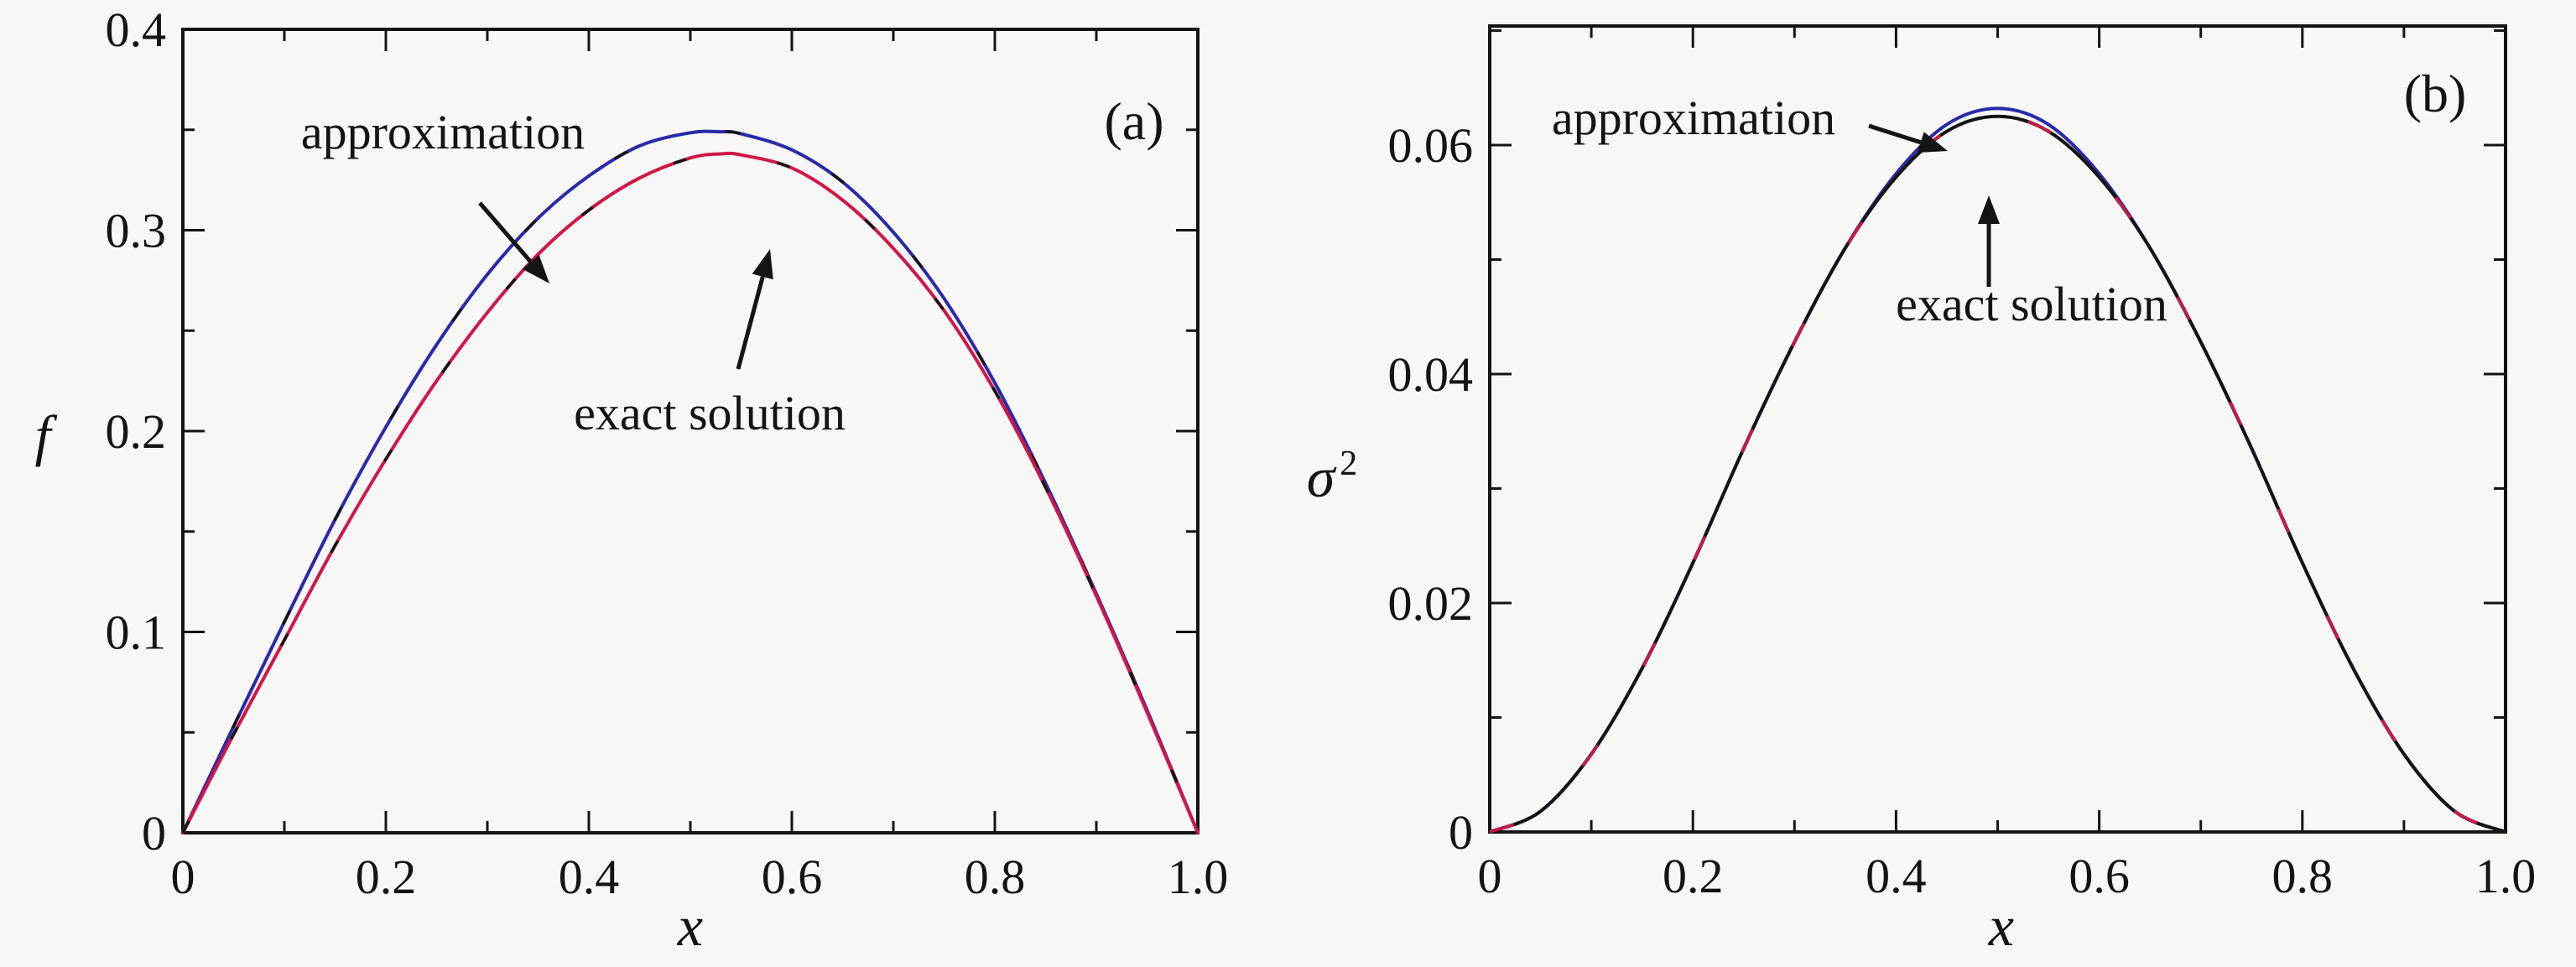 This screenshot has height=967, width=2576. What do you see at coordinates (1431, 374) in the screenshot?
I see `y-tick-label: 0.04` at bounding box center [1431, 374].